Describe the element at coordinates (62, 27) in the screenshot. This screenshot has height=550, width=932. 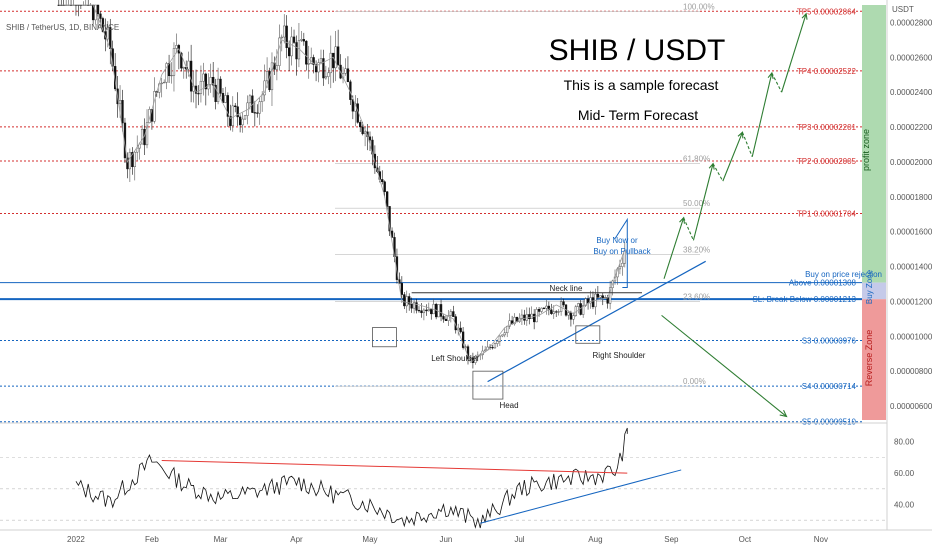
I see `symbol-label: SHIB / TetherUS, 1D, BINANCE` at that location.